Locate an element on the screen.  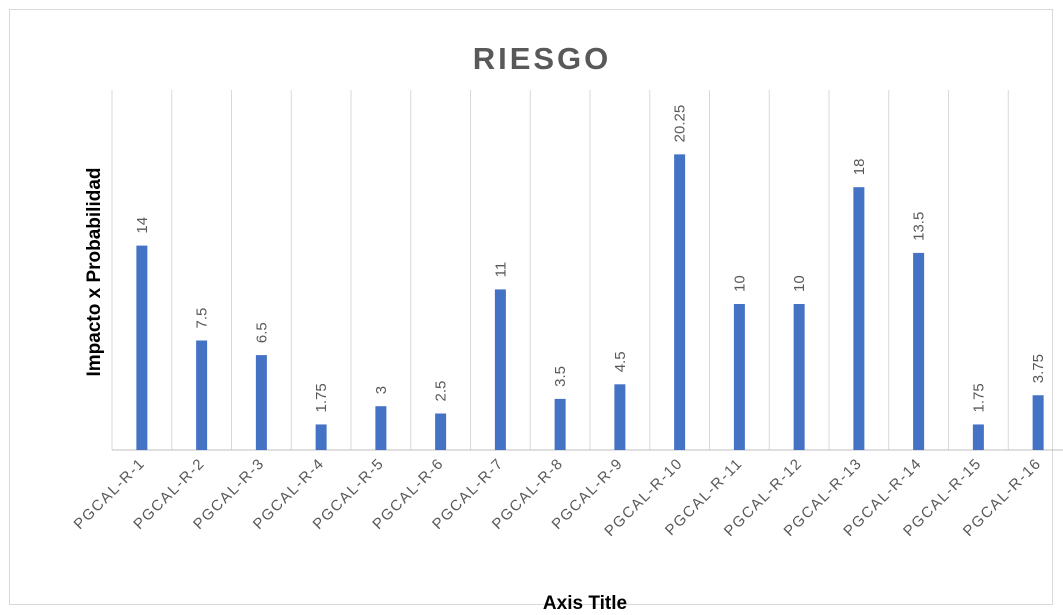
data-label: 20.25 is located at coordinates (680, 124).